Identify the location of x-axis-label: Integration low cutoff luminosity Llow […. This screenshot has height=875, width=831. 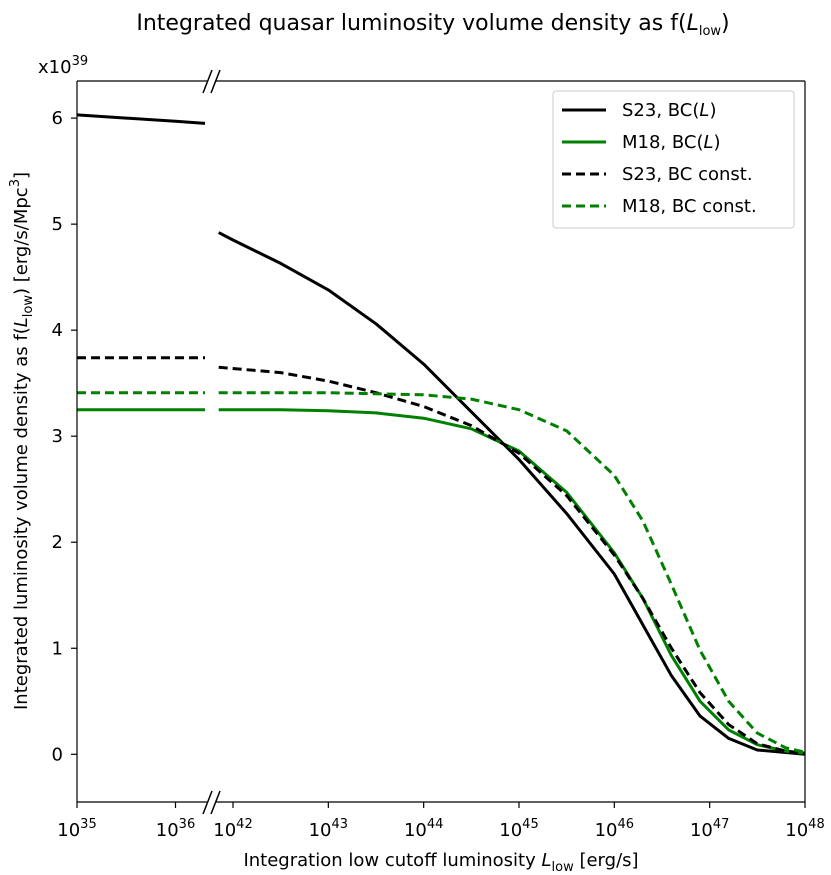
(440, 862).